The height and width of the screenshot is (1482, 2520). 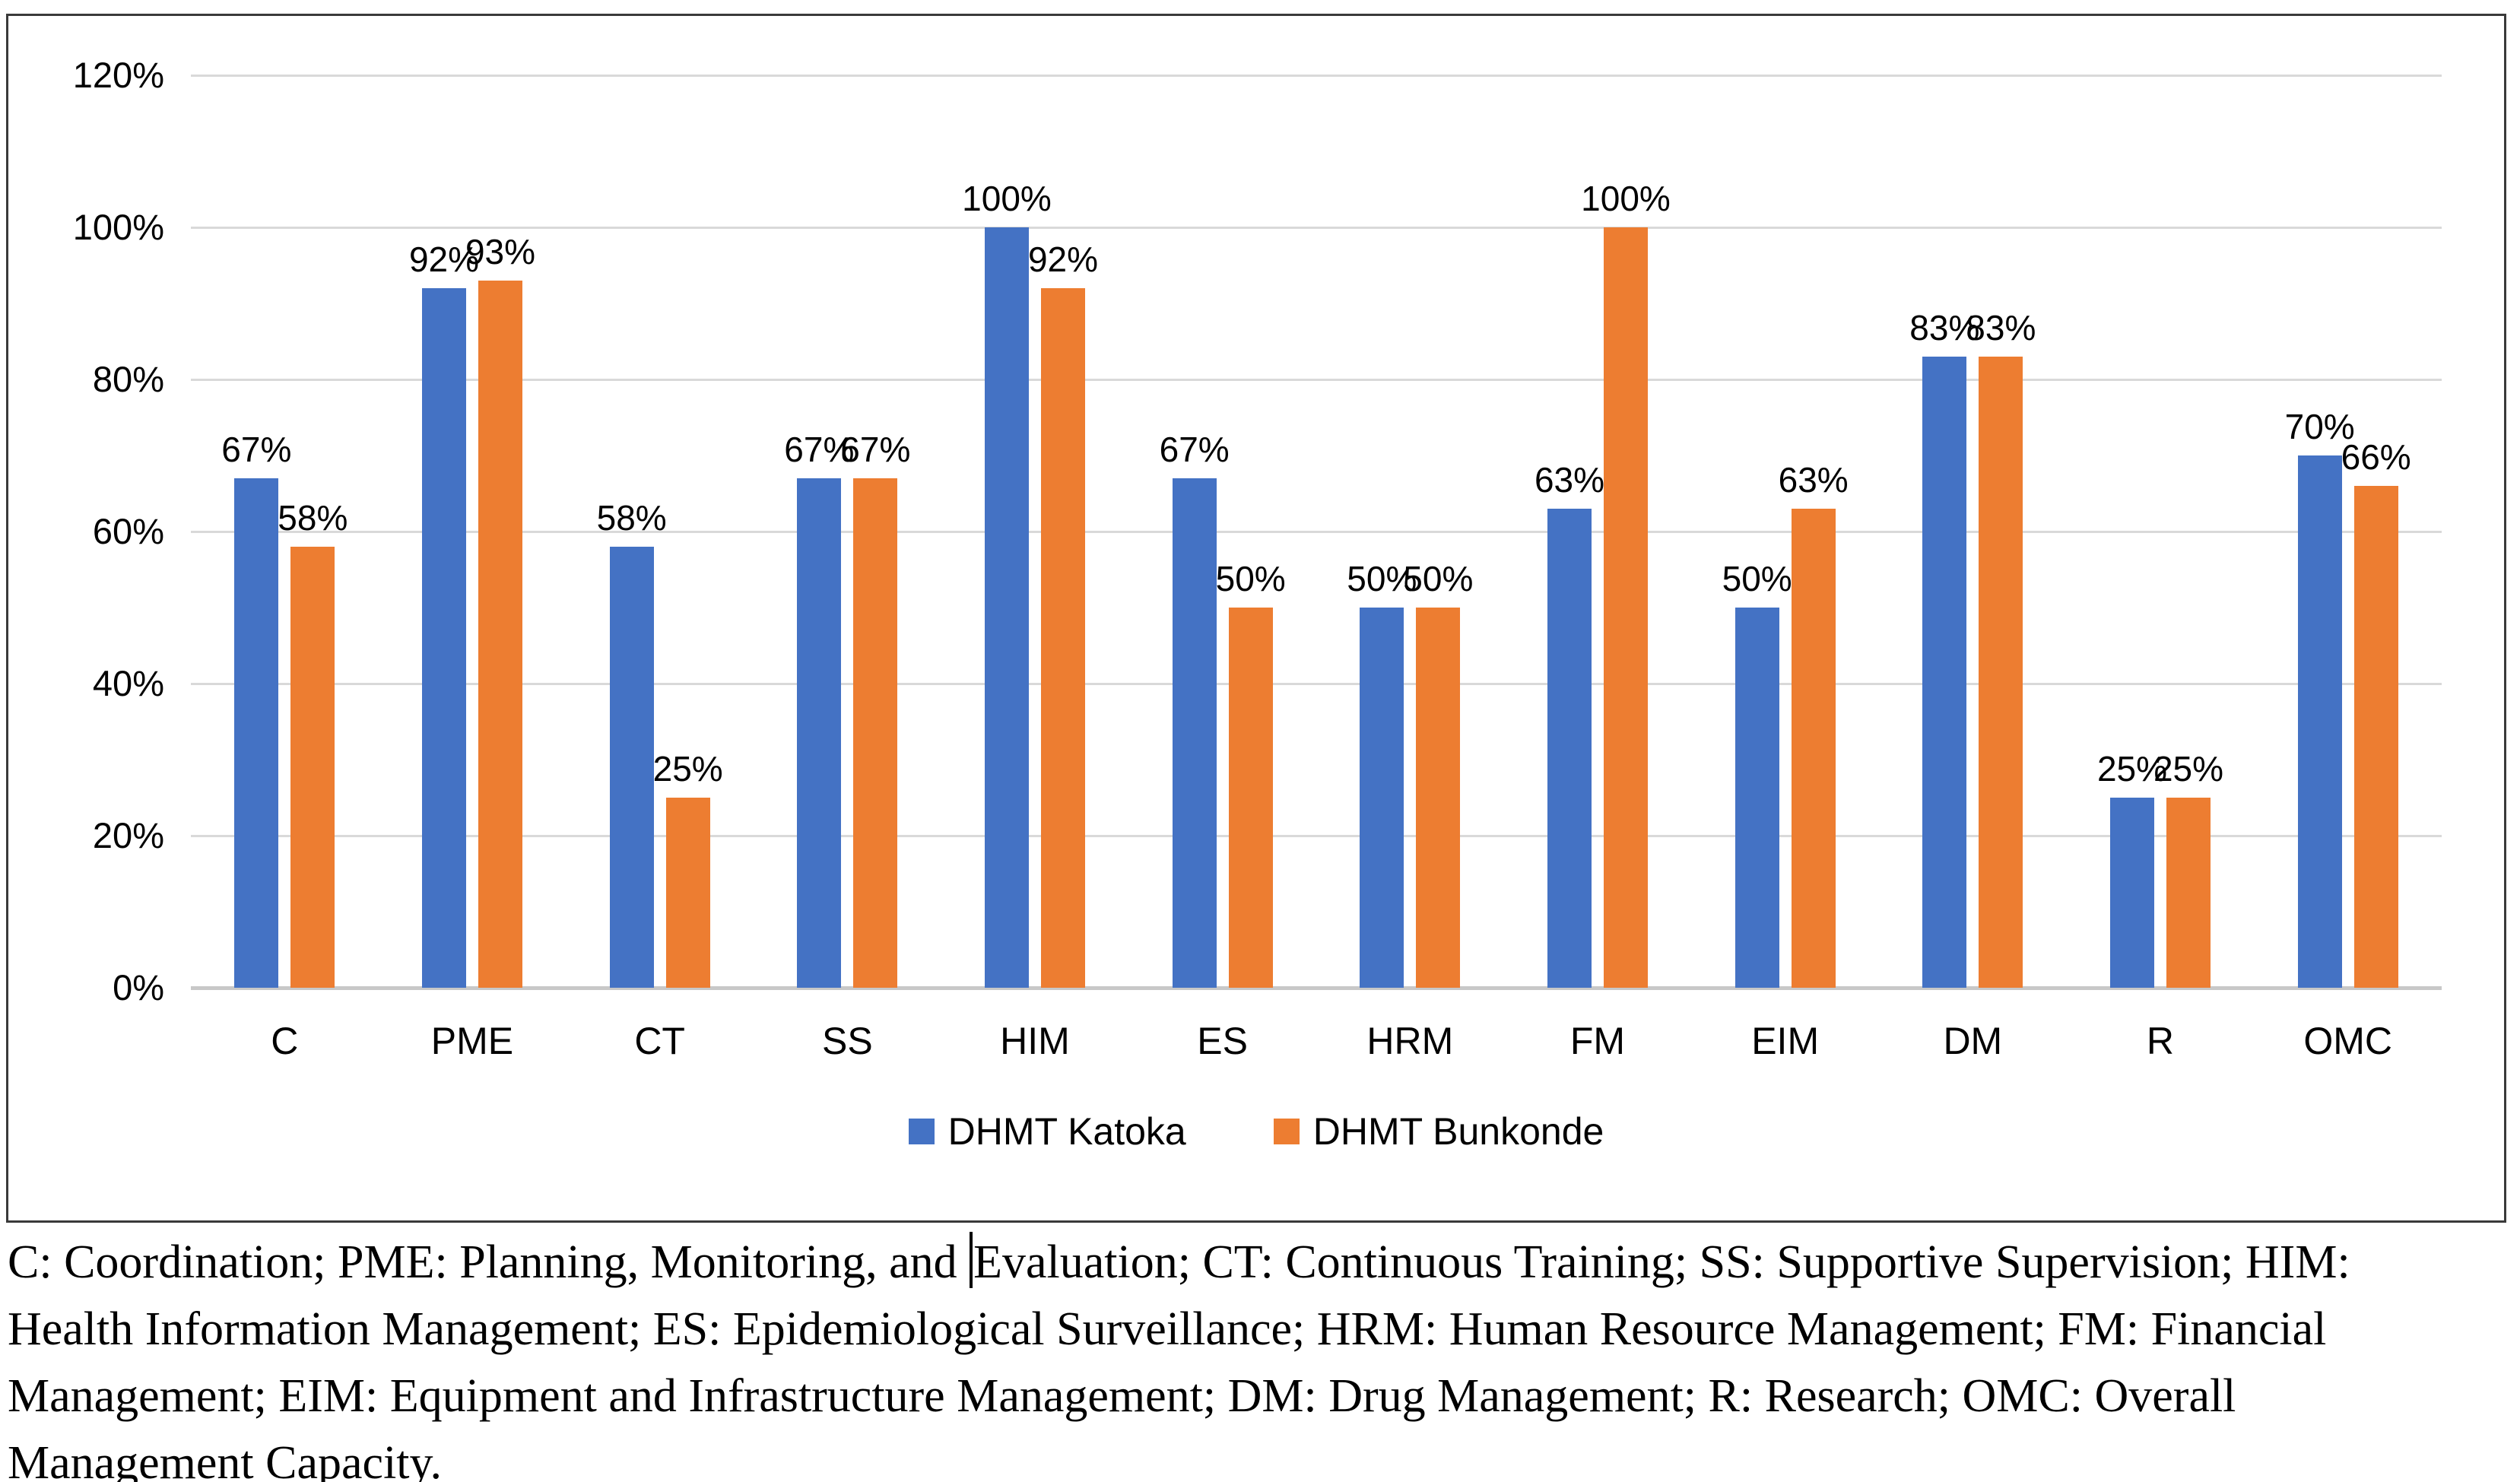 I want to click on bar-omc-katoka, so click(x=2319, y=721).